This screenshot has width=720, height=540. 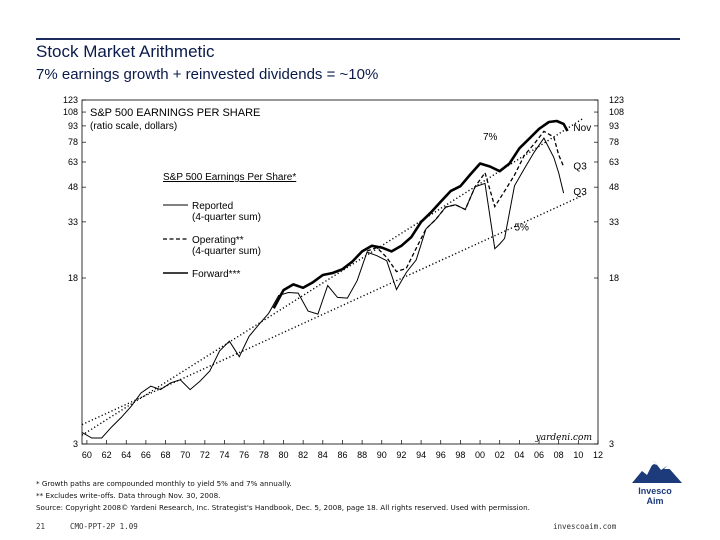 What do you see at coordinates (342, 455) in the screenshot?
I see `x-tick-label: 86` at bounding box center [342, 455].